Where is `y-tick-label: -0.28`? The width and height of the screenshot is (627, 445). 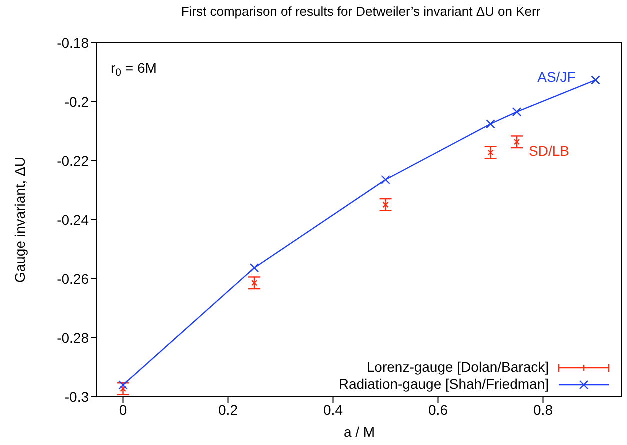
y-tick-label: -0.28 is located at coordinates (73, 338).